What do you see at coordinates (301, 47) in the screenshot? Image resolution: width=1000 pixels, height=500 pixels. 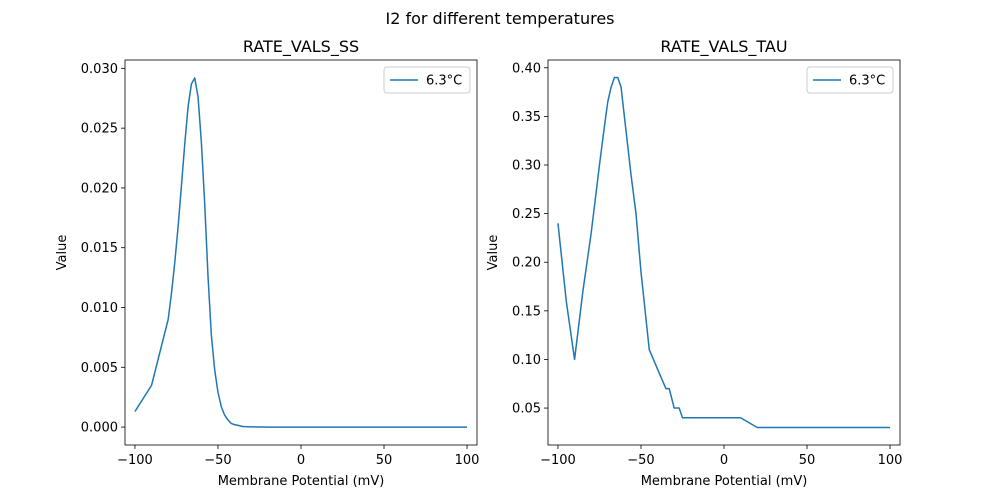 I see `subplot-title: RATE_VALS_SS` at bounding box center [301, 47].